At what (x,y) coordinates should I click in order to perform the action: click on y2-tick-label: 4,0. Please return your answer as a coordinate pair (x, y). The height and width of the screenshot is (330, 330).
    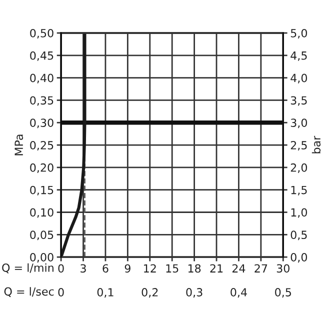
    Looking at the image, I should click on (299, 79).